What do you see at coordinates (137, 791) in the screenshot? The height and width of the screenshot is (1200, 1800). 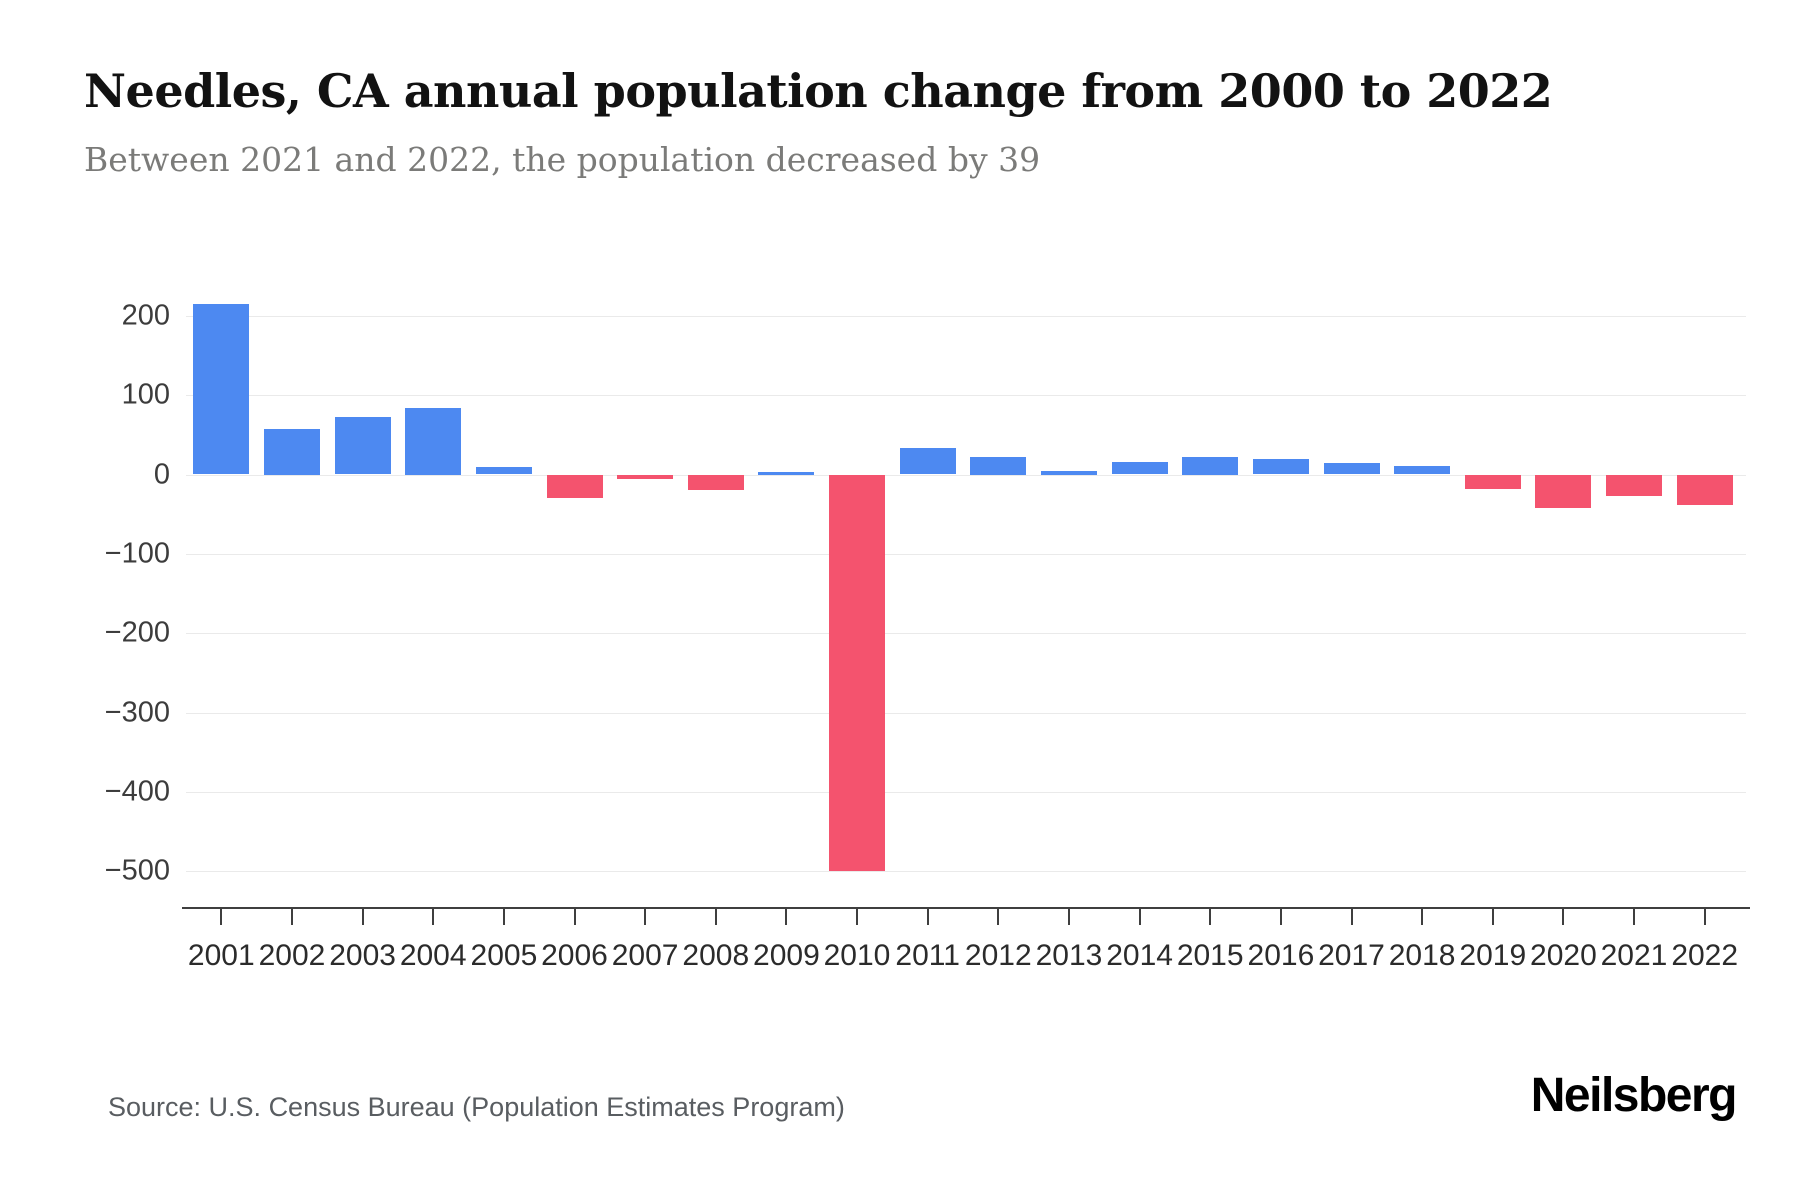 I see `y-tick-label: −400` at bounding box center [137, 791].